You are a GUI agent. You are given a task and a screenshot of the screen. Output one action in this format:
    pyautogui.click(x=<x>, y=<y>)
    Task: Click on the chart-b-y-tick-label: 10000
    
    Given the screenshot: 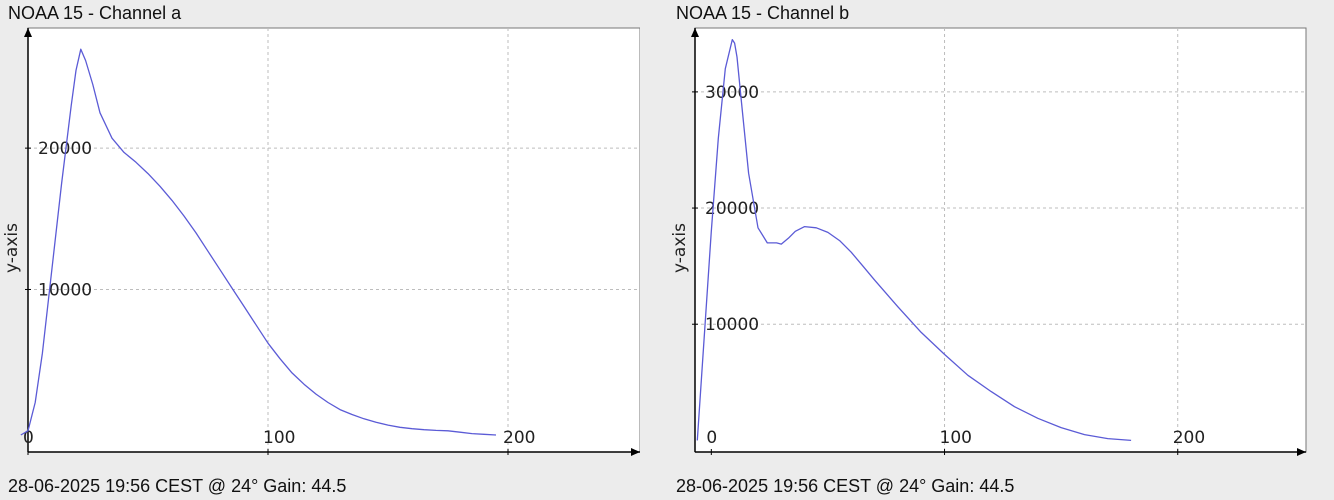 What is the action you would take?
    pyautogui.click(x=732, y=325)
    